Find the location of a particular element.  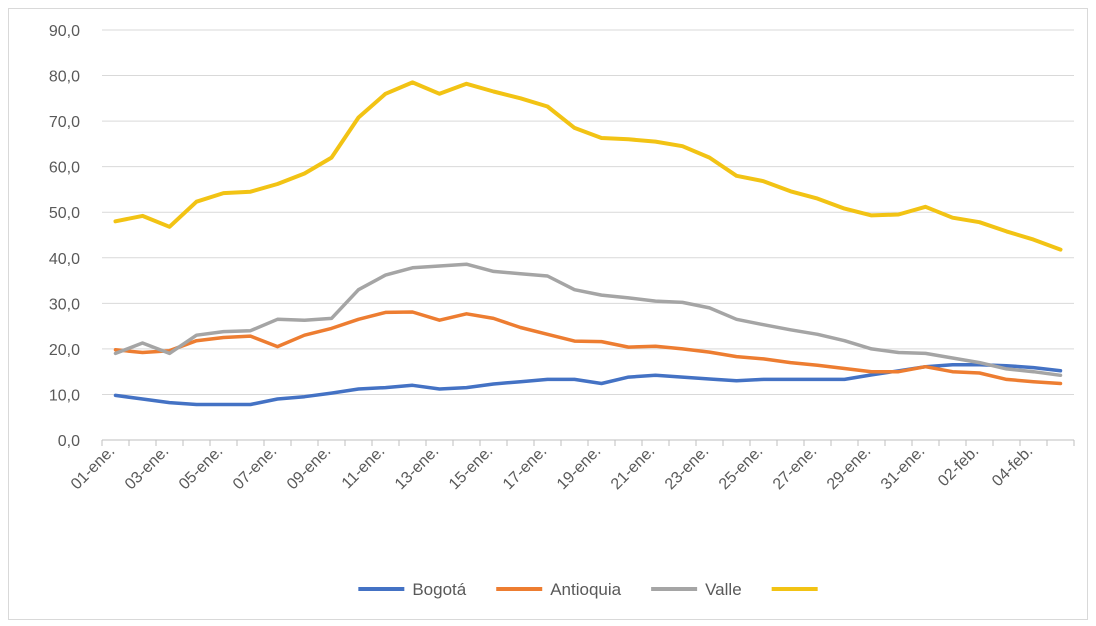

x-tick-label: 13-ene. is located at coordinates (417, 468).